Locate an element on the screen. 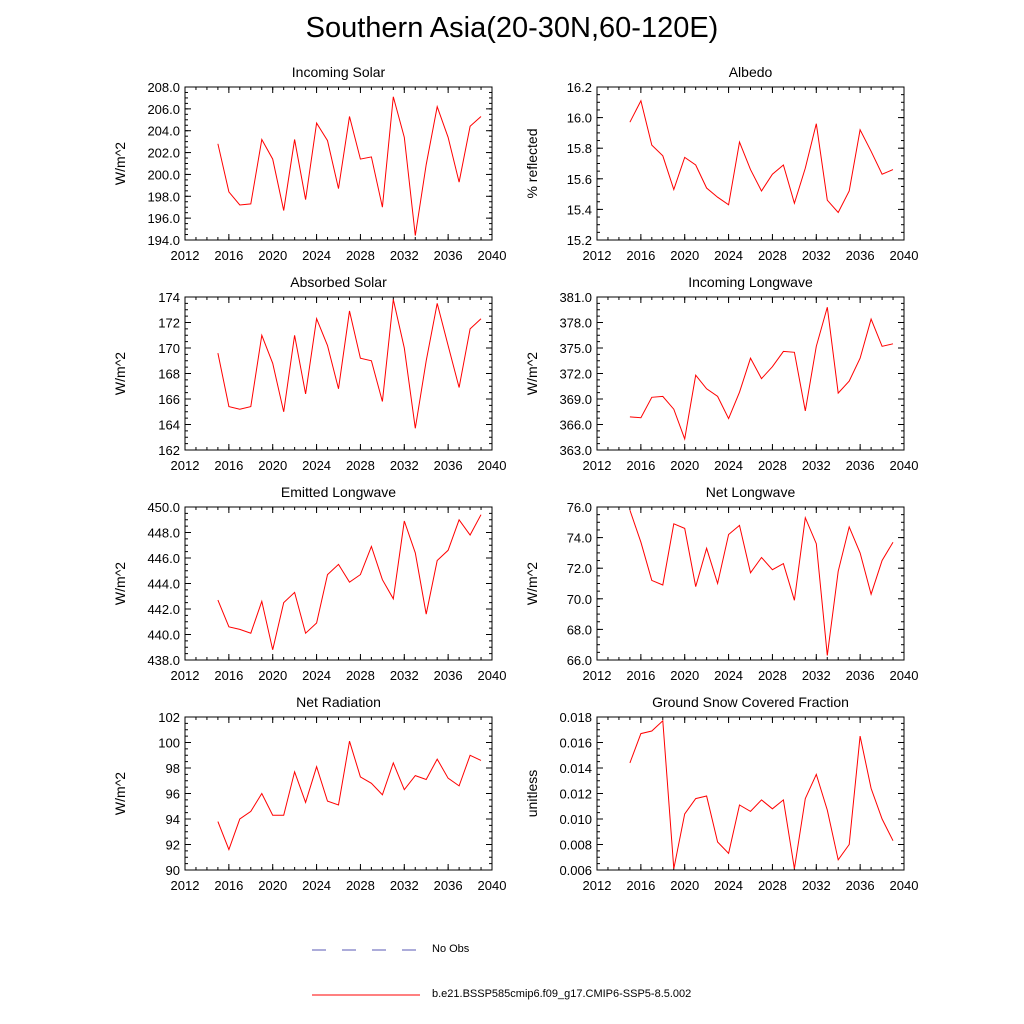 The height and width of the screenshot is (1024, 1024). y-tick-label: 72.0 is located at coordinates (579, 568).